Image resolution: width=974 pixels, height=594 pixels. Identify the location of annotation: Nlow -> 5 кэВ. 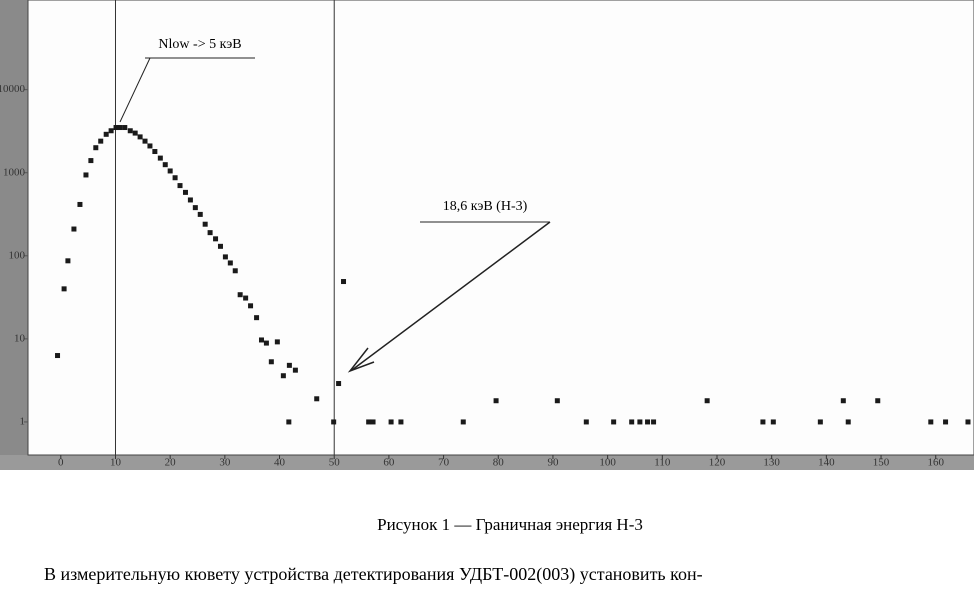
(199, 44).